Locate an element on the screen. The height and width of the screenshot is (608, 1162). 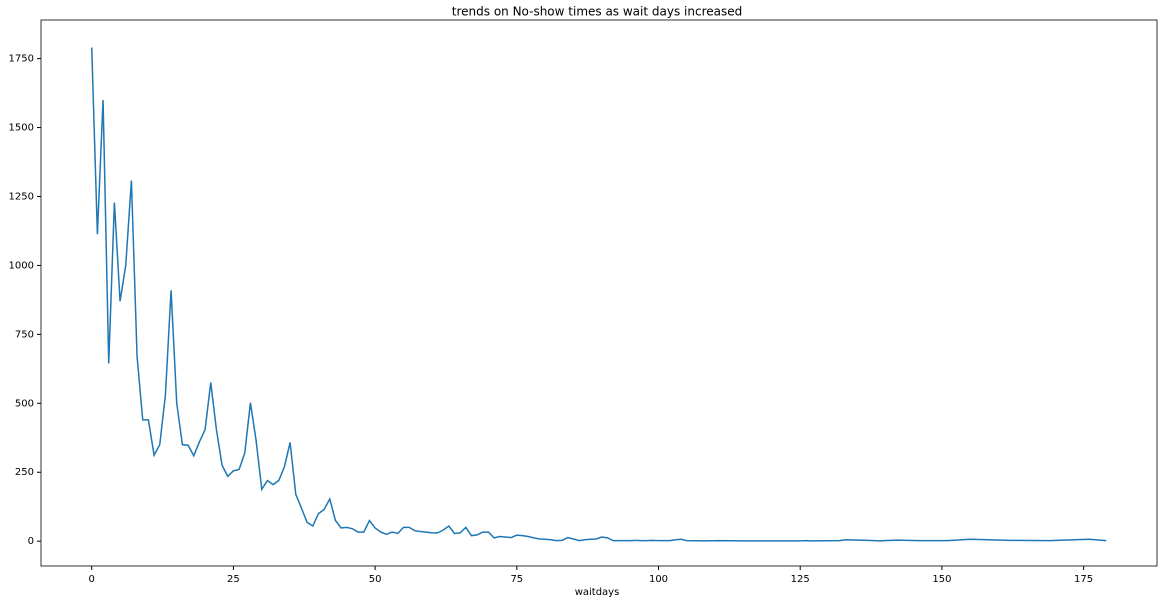
y-tick-label: 500 is located at coordinates (24, 403).